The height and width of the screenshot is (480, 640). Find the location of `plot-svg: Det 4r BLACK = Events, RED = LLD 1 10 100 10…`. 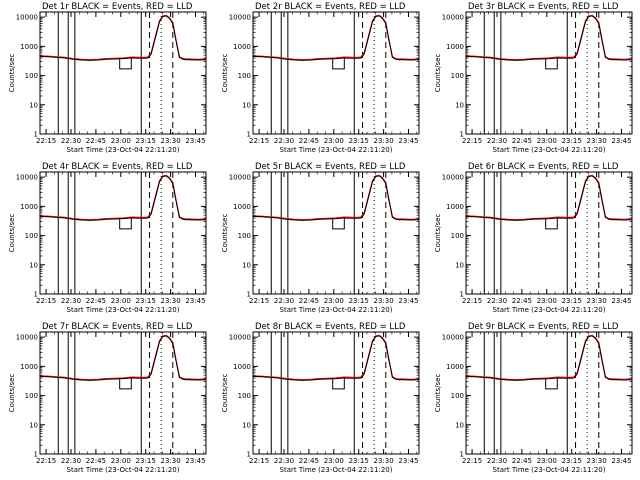

plot-svg: Det 4r BLACK = Events, RED = LLD 1 10 100 10… is located at coordinates (107, 238).